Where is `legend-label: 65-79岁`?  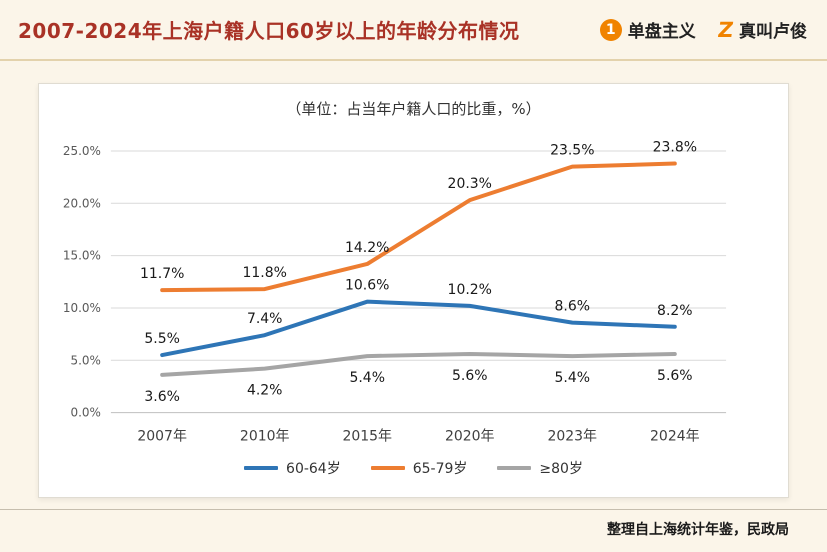
legend-label: 65-79岁 is located at coordinates (440, 468).